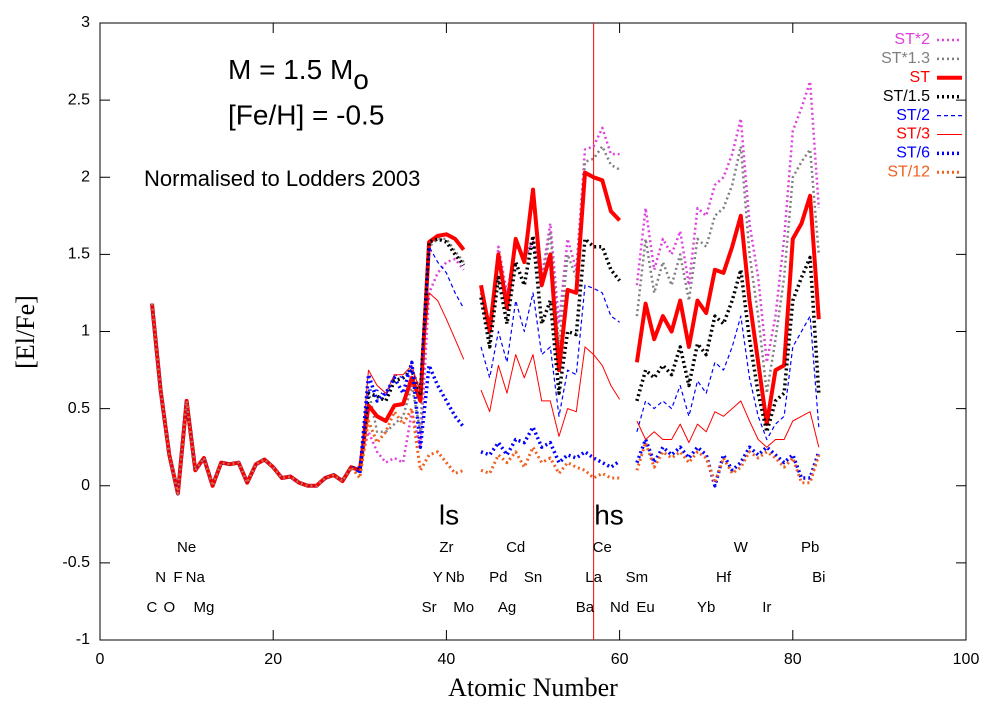  What do you see at coordinates (76, 562) in the screenshot?
I see `y-tick-label: -0.5` at bounding box center [76, 562].